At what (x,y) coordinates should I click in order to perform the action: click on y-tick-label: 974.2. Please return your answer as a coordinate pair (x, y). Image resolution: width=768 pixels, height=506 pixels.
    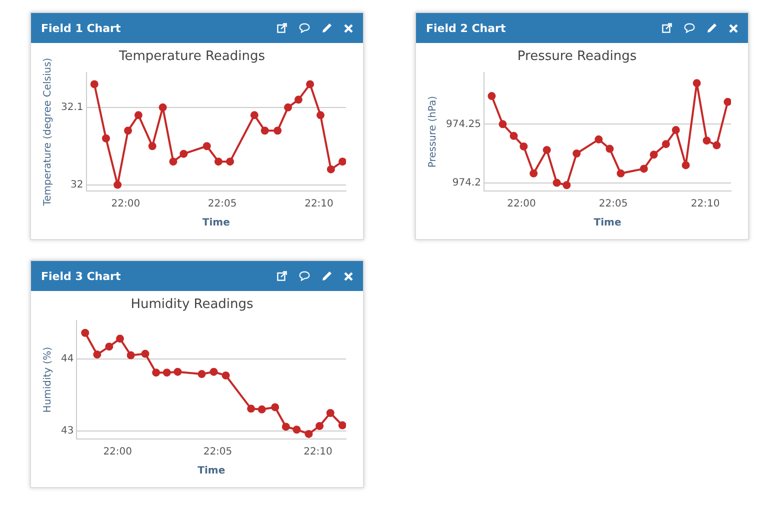
    Looking at the image, I should click on (466, 182).